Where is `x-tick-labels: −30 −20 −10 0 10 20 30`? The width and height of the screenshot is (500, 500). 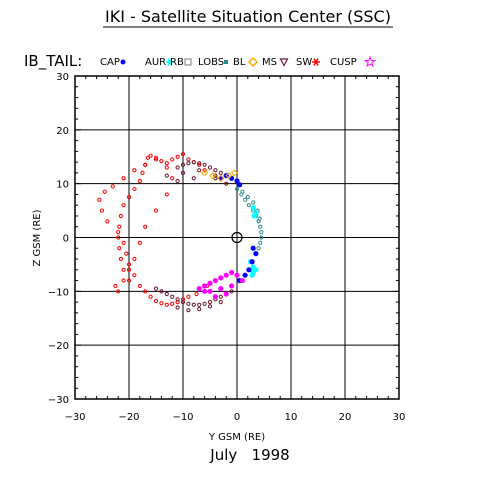 x-tick-labels: −30 −20 −10 0 10 20 30 is located at coordinates (234, 417).